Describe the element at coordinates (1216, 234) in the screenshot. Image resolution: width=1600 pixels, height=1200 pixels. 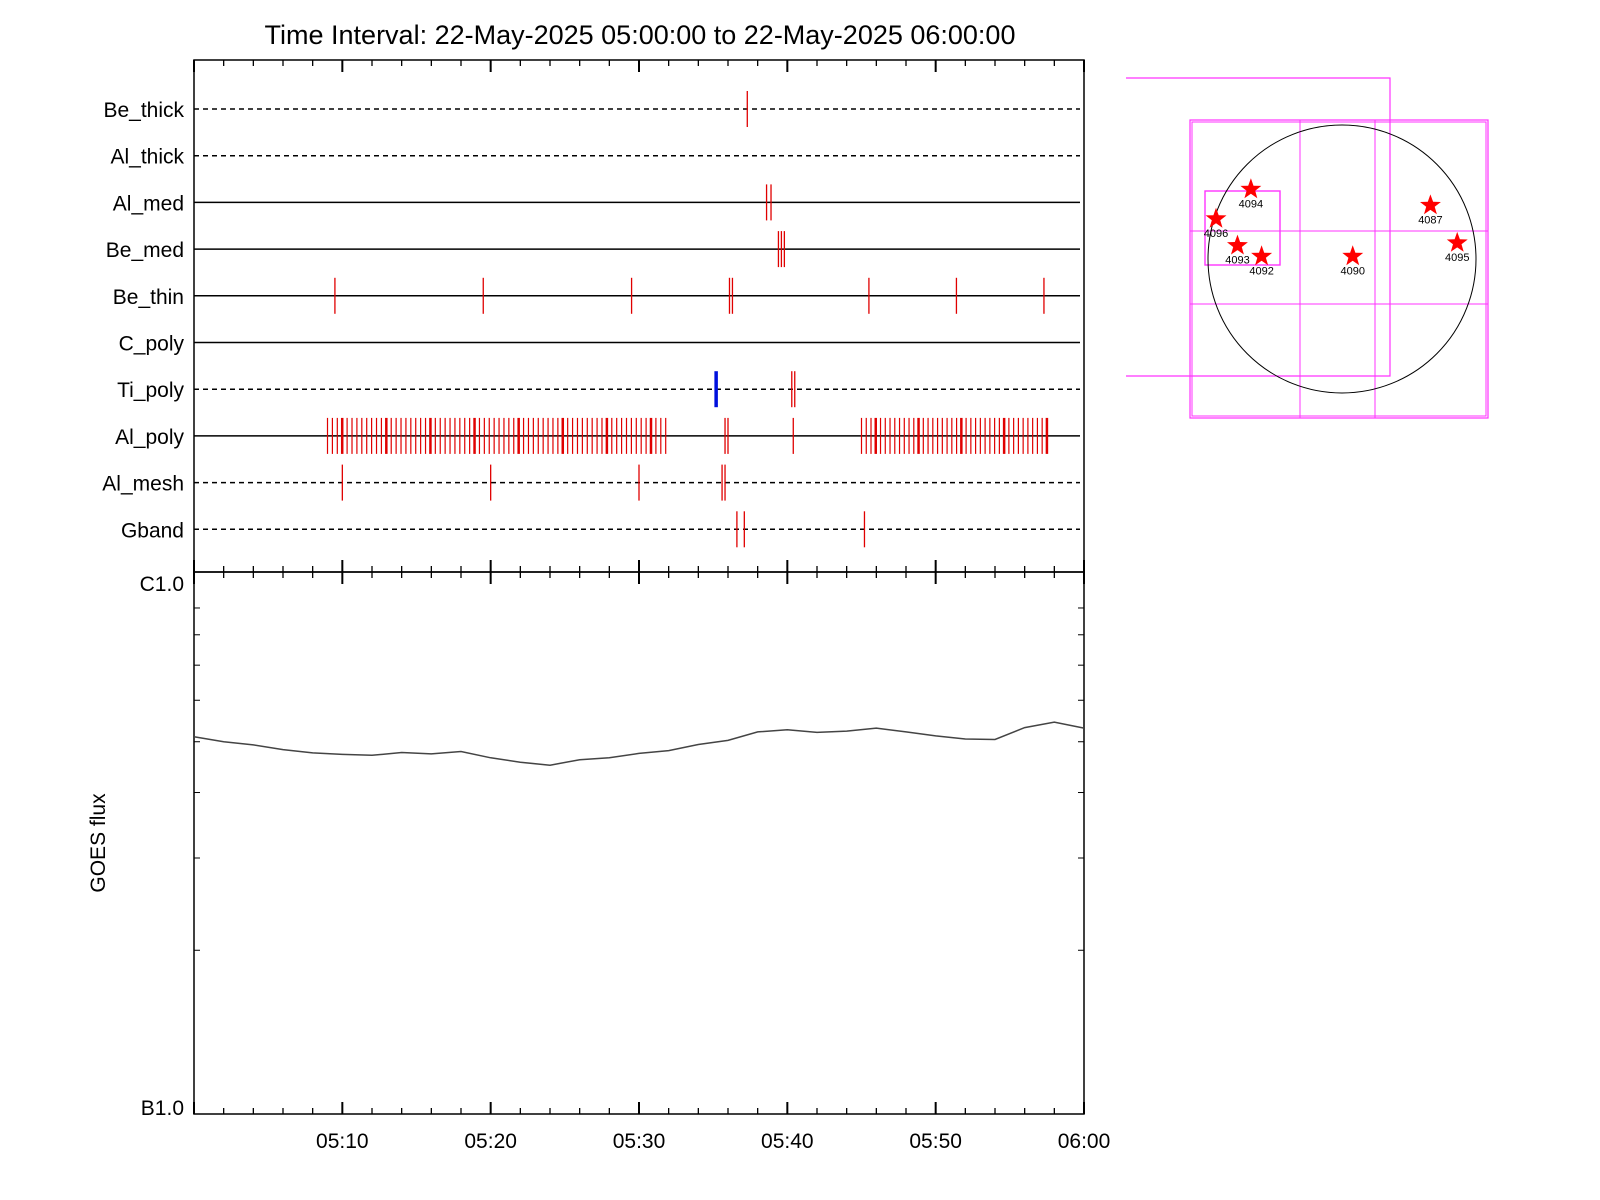
I see `region-label: 4096` at that location.